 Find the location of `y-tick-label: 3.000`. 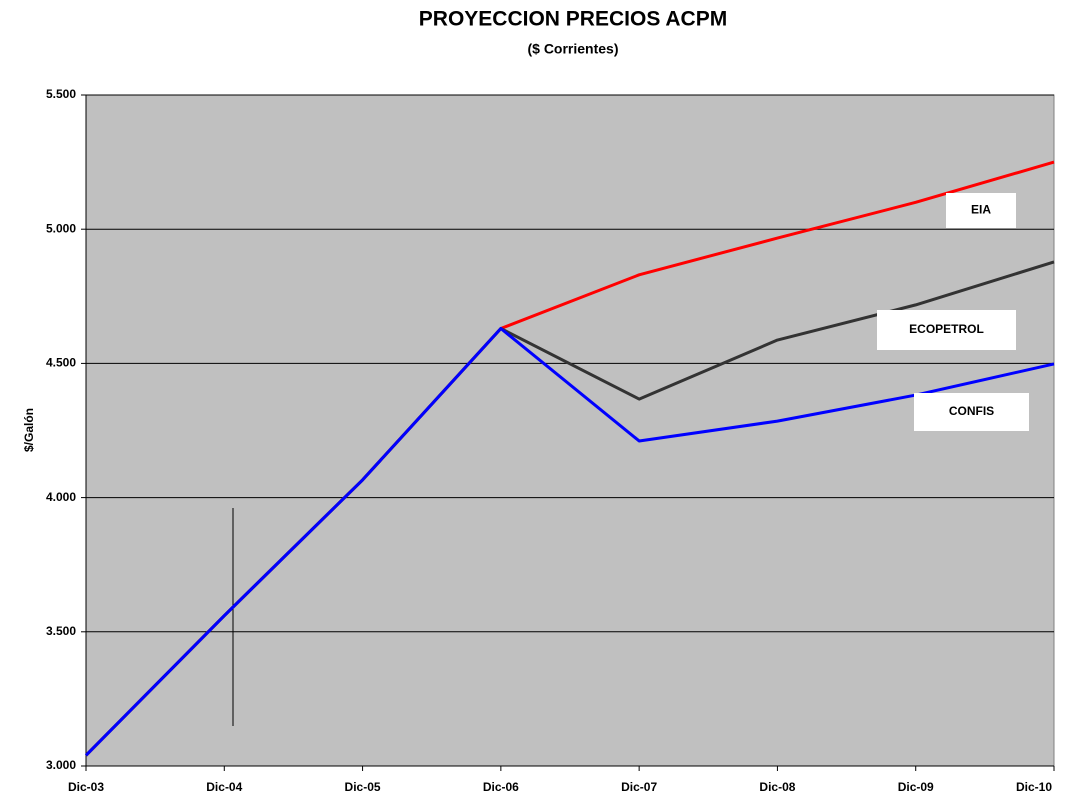

y-tick-label: 3.000 is located at coordinates (61, 765).